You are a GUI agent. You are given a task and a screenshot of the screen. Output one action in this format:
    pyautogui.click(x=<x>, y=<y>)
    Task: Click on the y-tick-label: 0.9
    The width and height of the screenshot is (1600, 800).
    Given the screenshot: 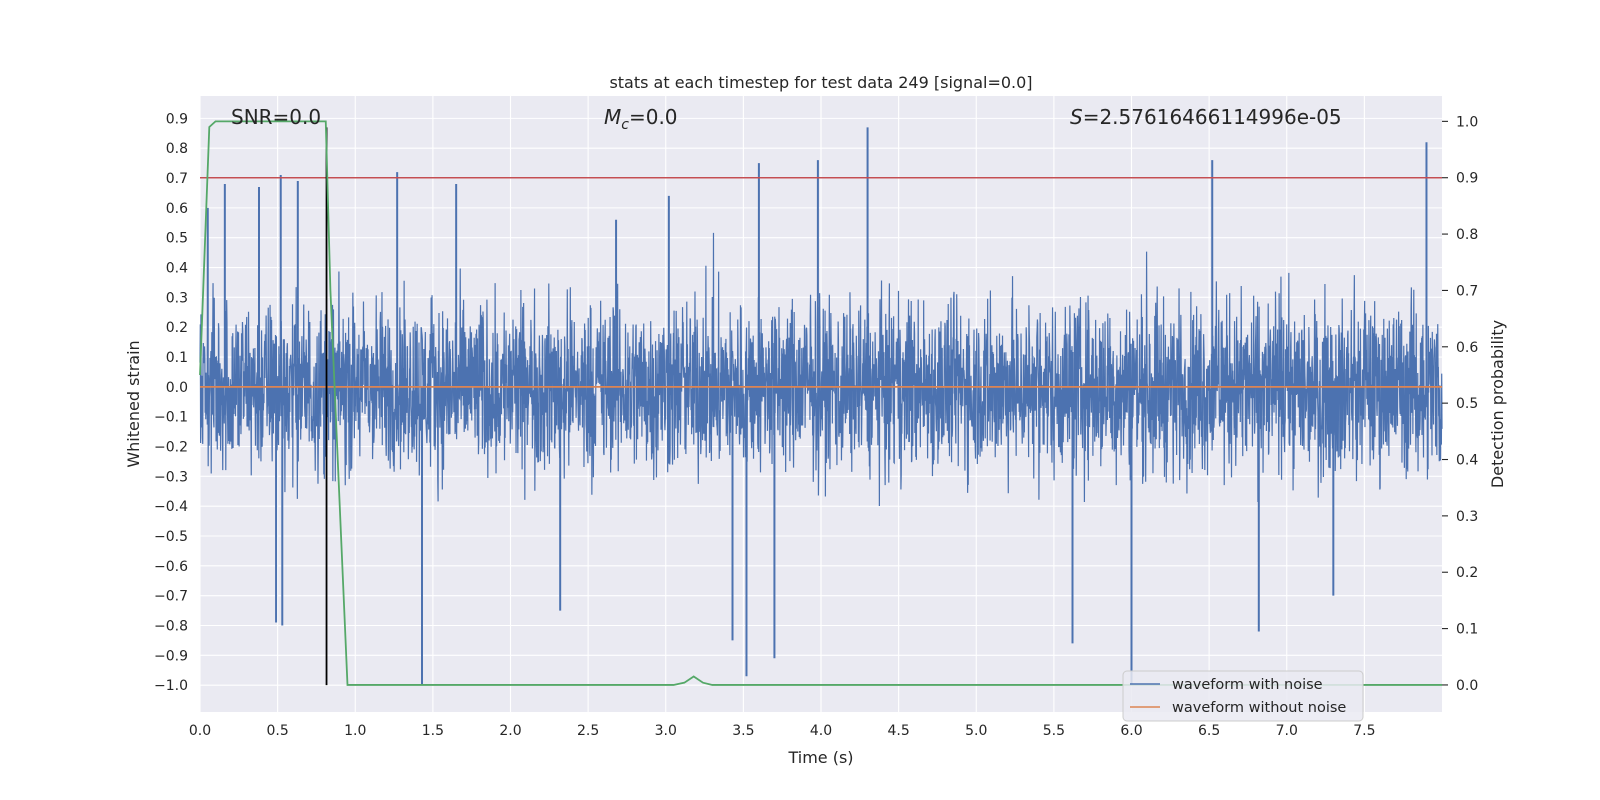 What is the action you would take?
    pyautogui.click(x=177, y=119)
    